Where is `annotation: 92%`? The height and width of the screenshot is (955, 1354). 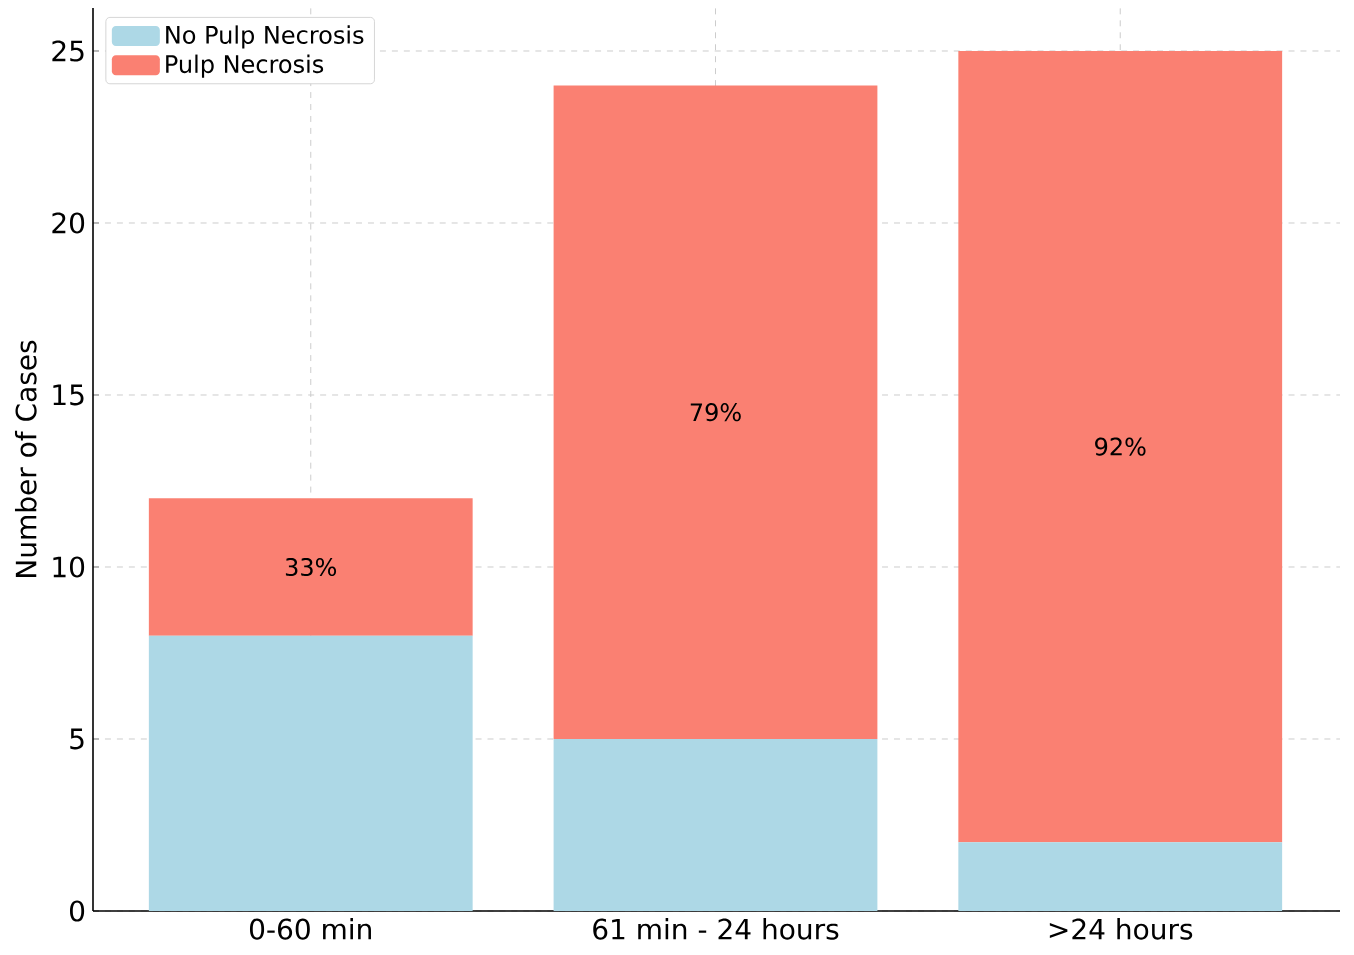
annotation: 92% is located at coordinates (1120, 446).